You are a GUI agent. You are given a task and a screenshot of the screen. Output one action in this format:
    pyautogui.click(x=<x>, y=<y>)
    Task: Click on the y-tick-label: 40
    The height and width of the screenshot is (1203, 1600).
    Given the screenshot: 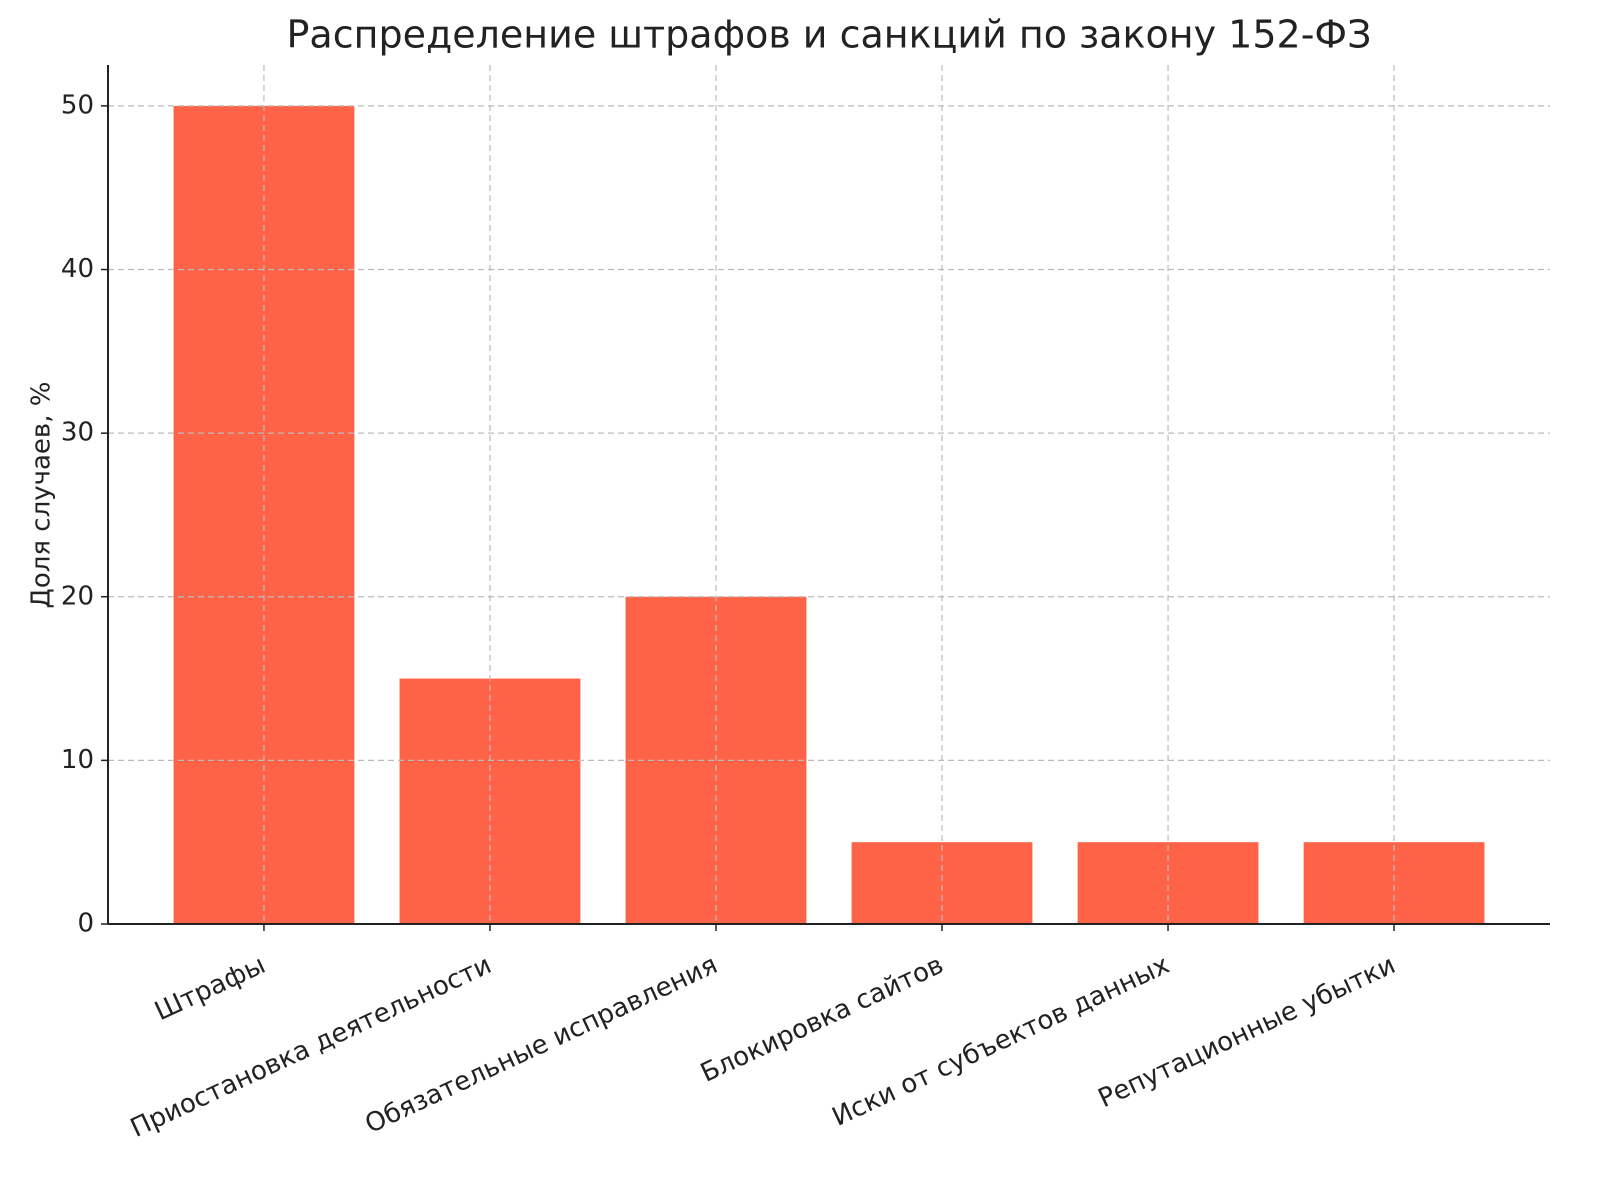 What is the action you would take?
    pyautogui.click(x=77, y=269)
    